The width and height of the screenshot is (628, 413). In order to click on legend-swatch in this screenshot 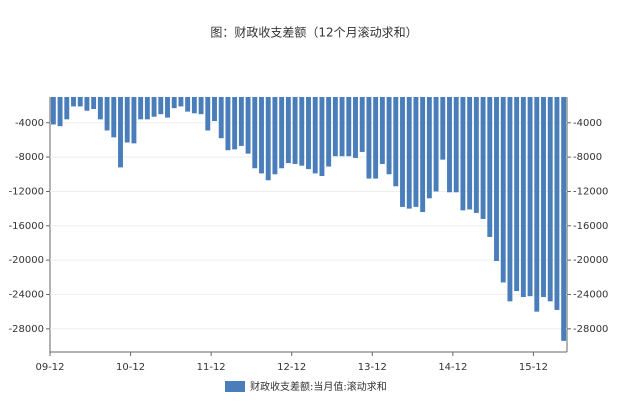, I will do `click(235, 386)`.